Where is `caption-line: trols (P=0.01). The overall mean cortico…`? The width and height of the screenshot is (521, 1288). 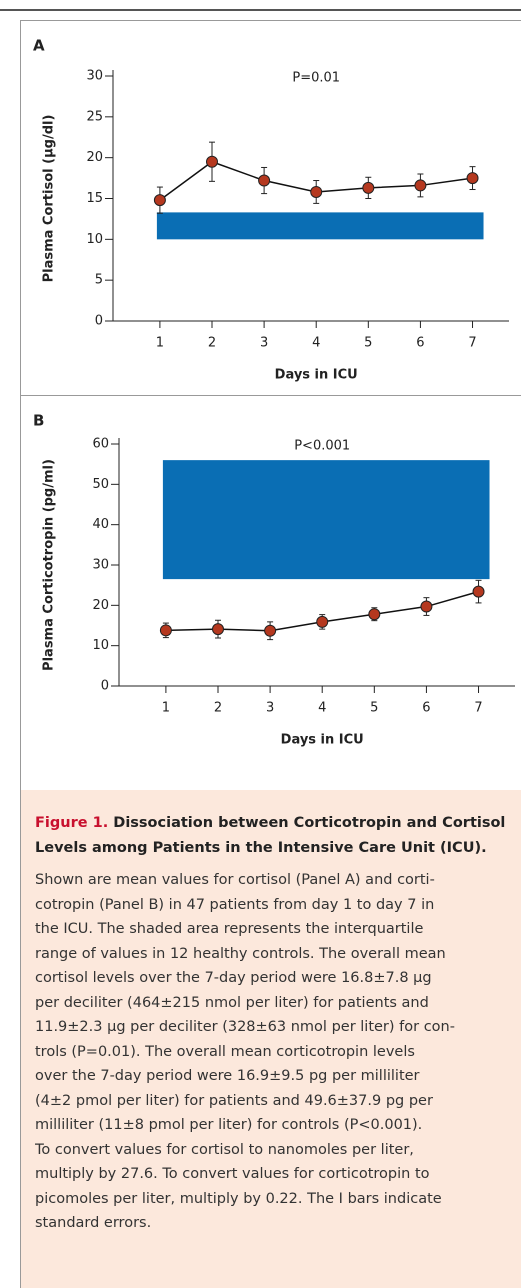
caption-line: trols (P=0.01). The overall mean cortico… is located at coordinates (225, 1051).